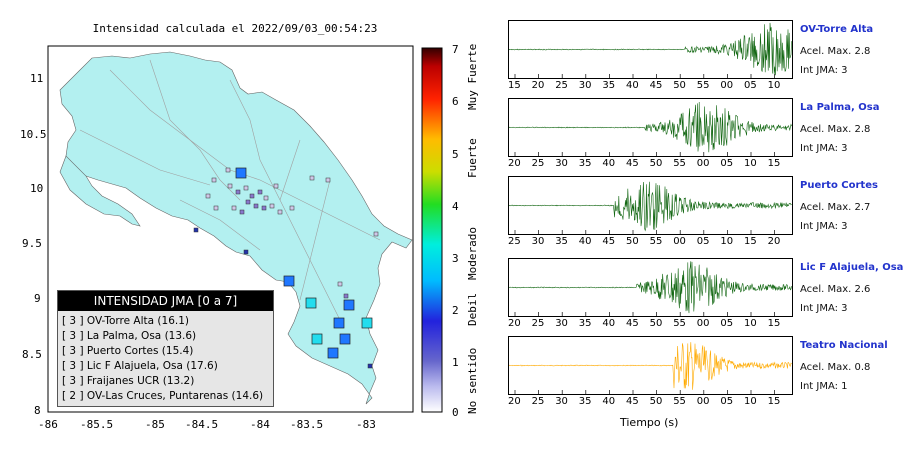 The width and height of the screenshot is (910, 460). I want to click on y-tick: 10.5, so click(33, 134).